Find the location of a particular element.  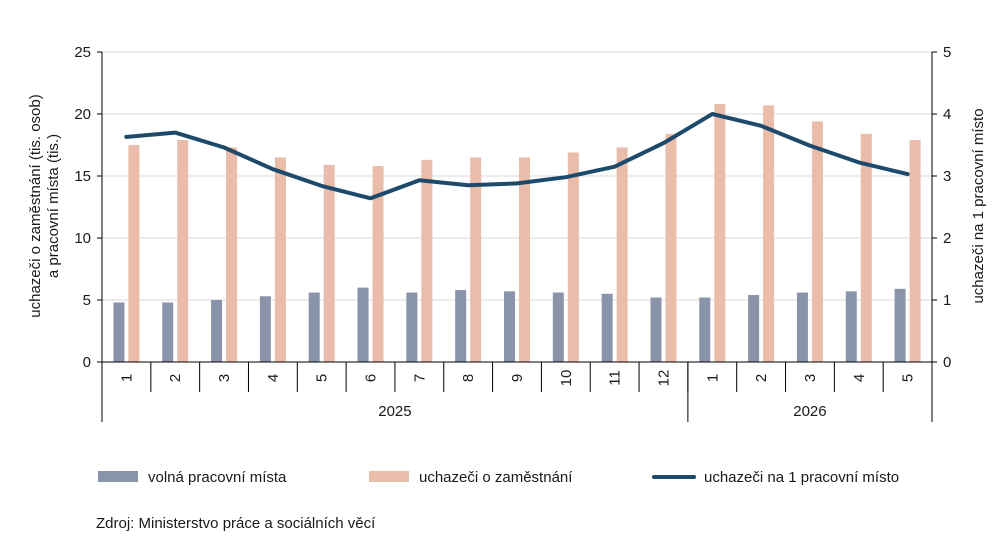

left-axis-ticks: 0 5 10 15 20 25 is located at coordinates (88, 207).